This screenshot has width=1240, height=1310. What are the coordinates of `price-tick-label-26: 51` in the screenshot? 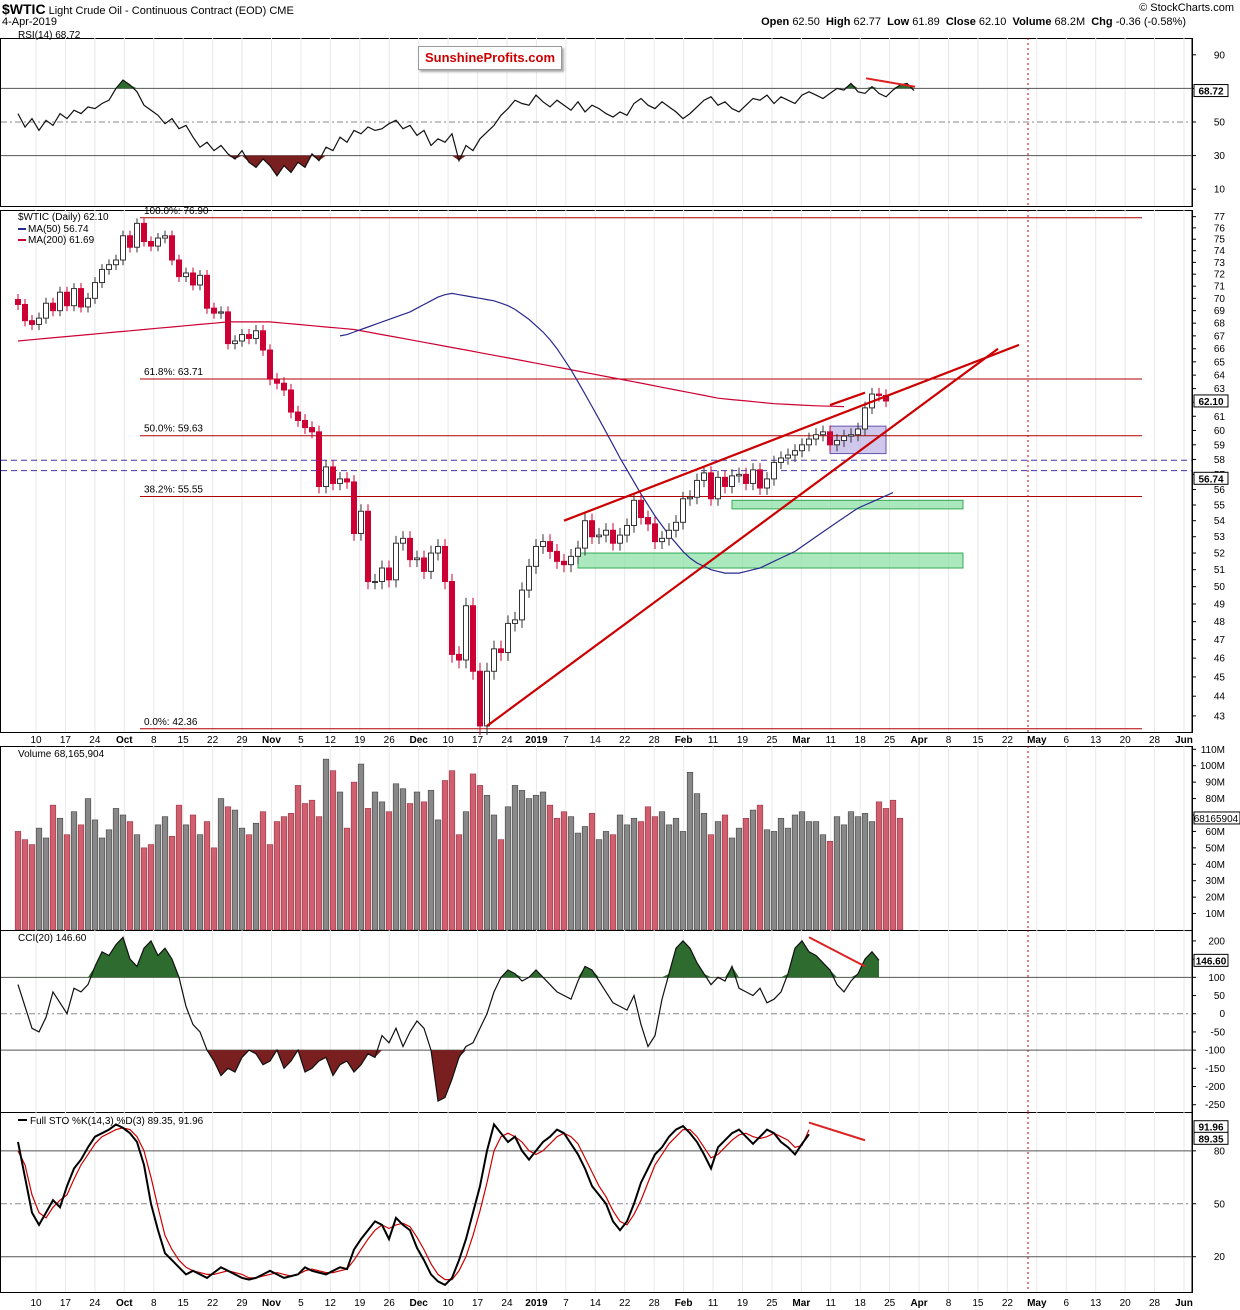 It's located at (1220, 570).